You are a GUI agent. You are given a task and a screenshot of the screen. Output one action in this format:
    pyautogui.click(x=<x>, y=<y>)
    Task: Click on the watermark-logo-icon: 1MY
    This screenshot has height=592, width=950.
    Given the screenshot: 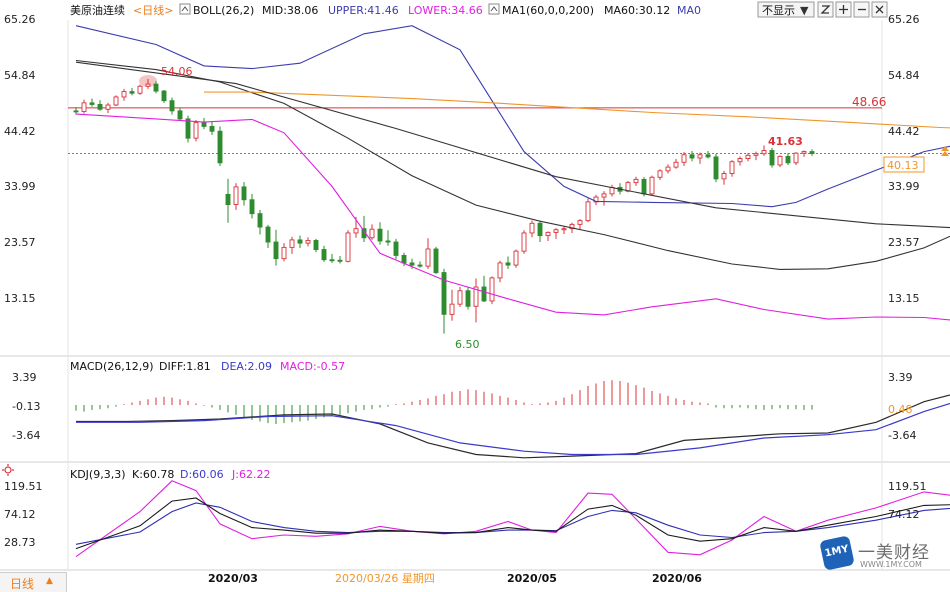 What is the action you would take?
    pyautogui.click(x=837, y=553)
    